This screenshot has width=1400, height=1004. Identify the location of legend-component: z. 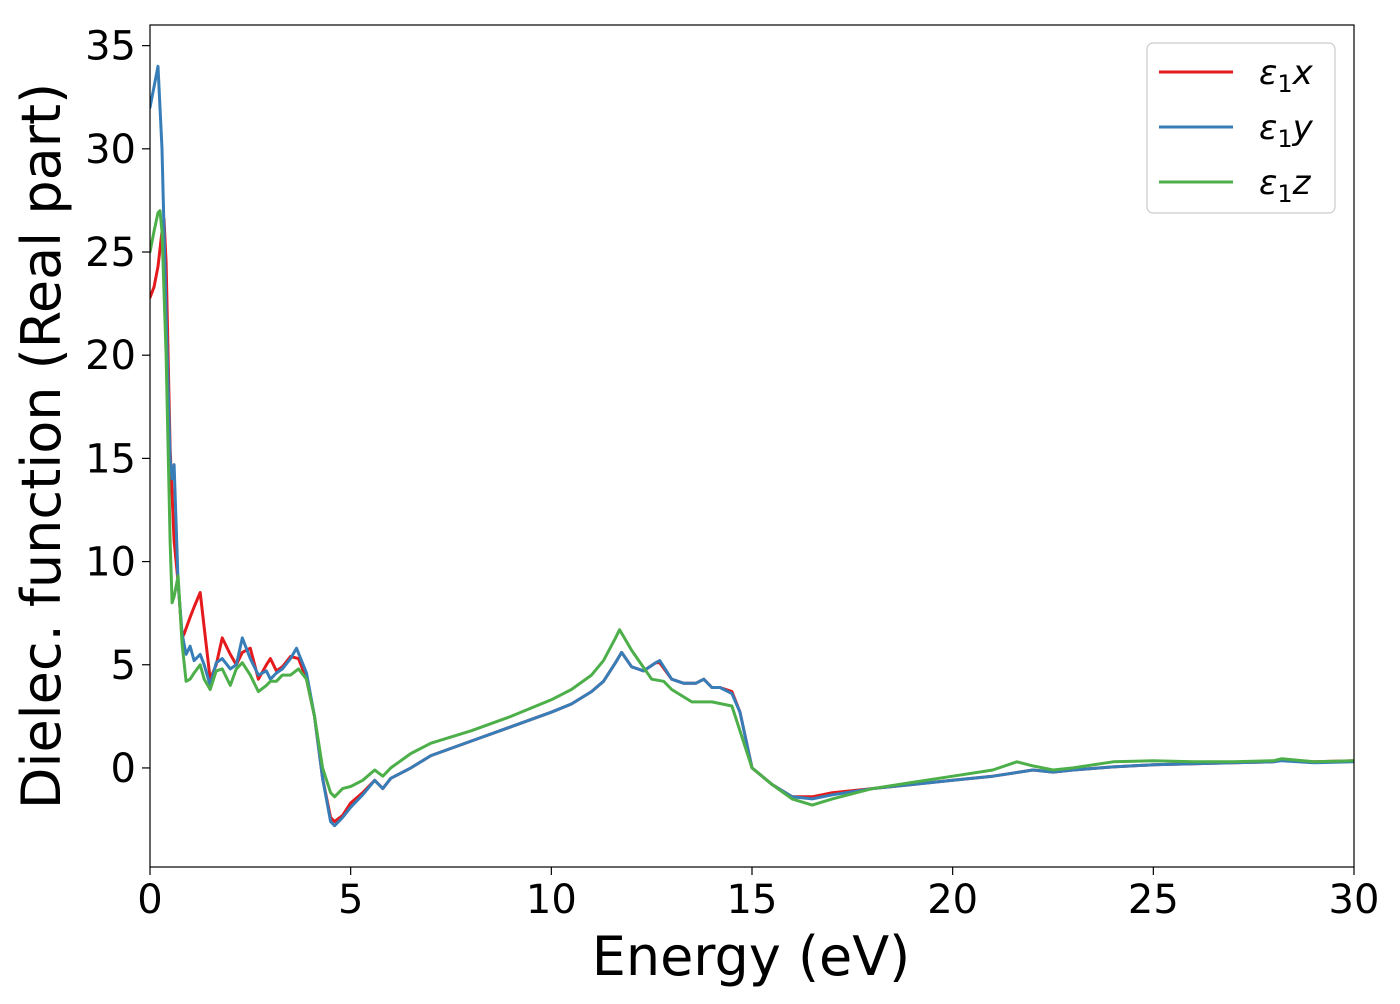
(1302, 183).